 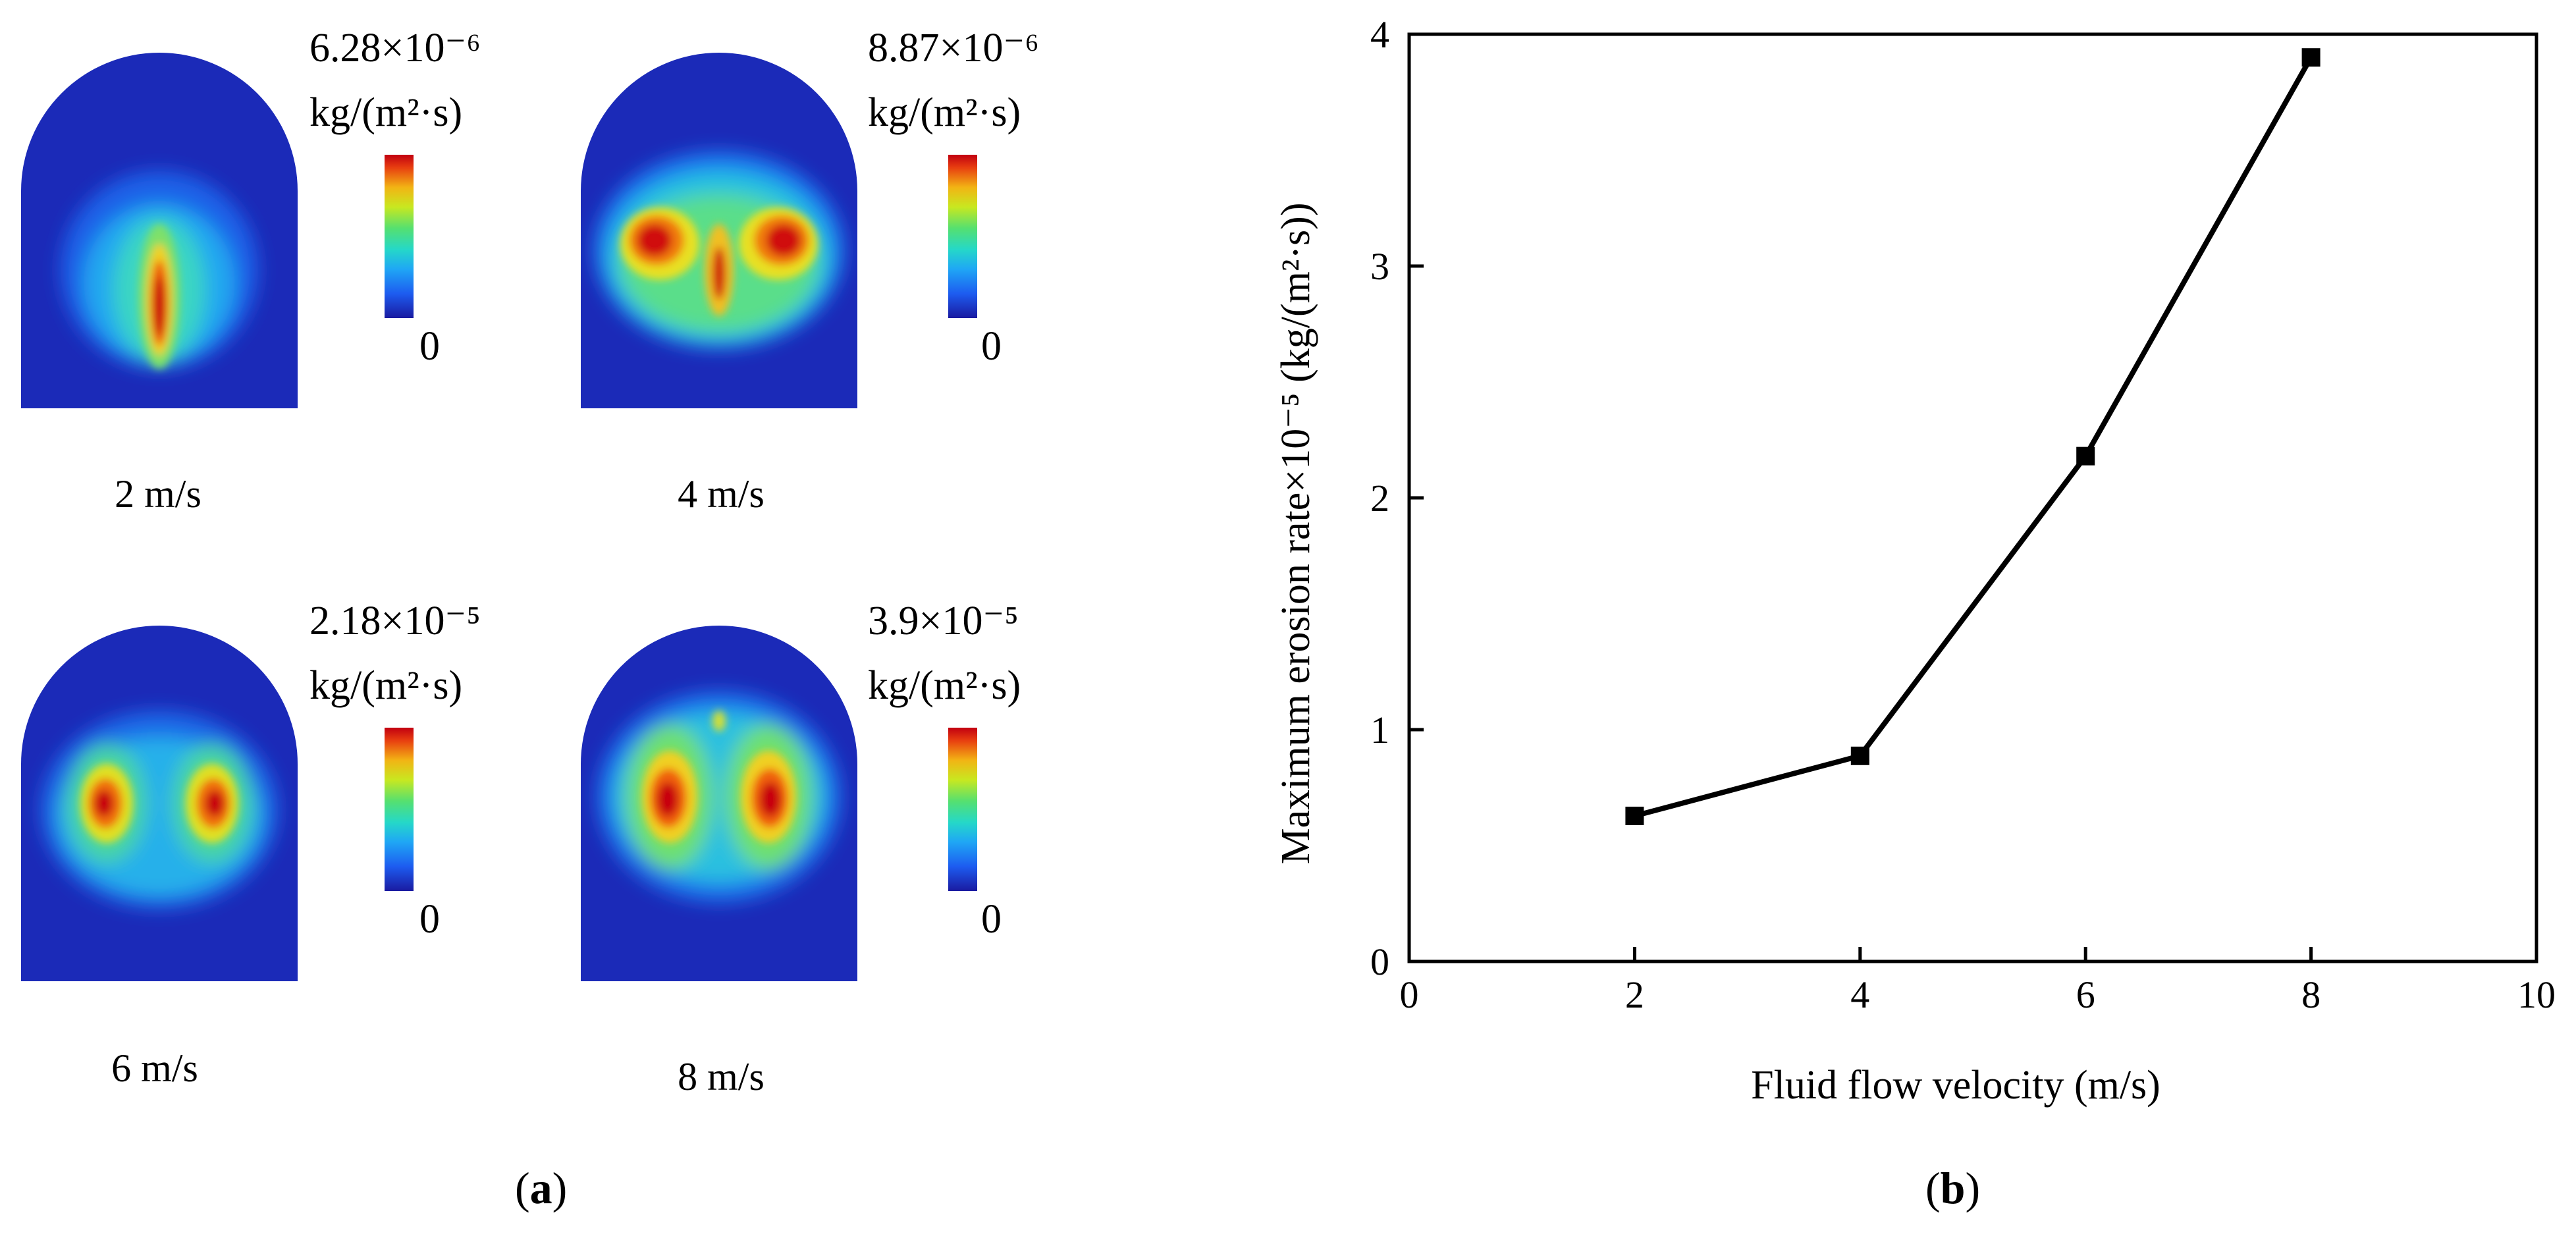 What do you see at coordinates (1379, 730) in the screenshot?
I see `y-tick-label: 1` at bounding box center [1379, 730].